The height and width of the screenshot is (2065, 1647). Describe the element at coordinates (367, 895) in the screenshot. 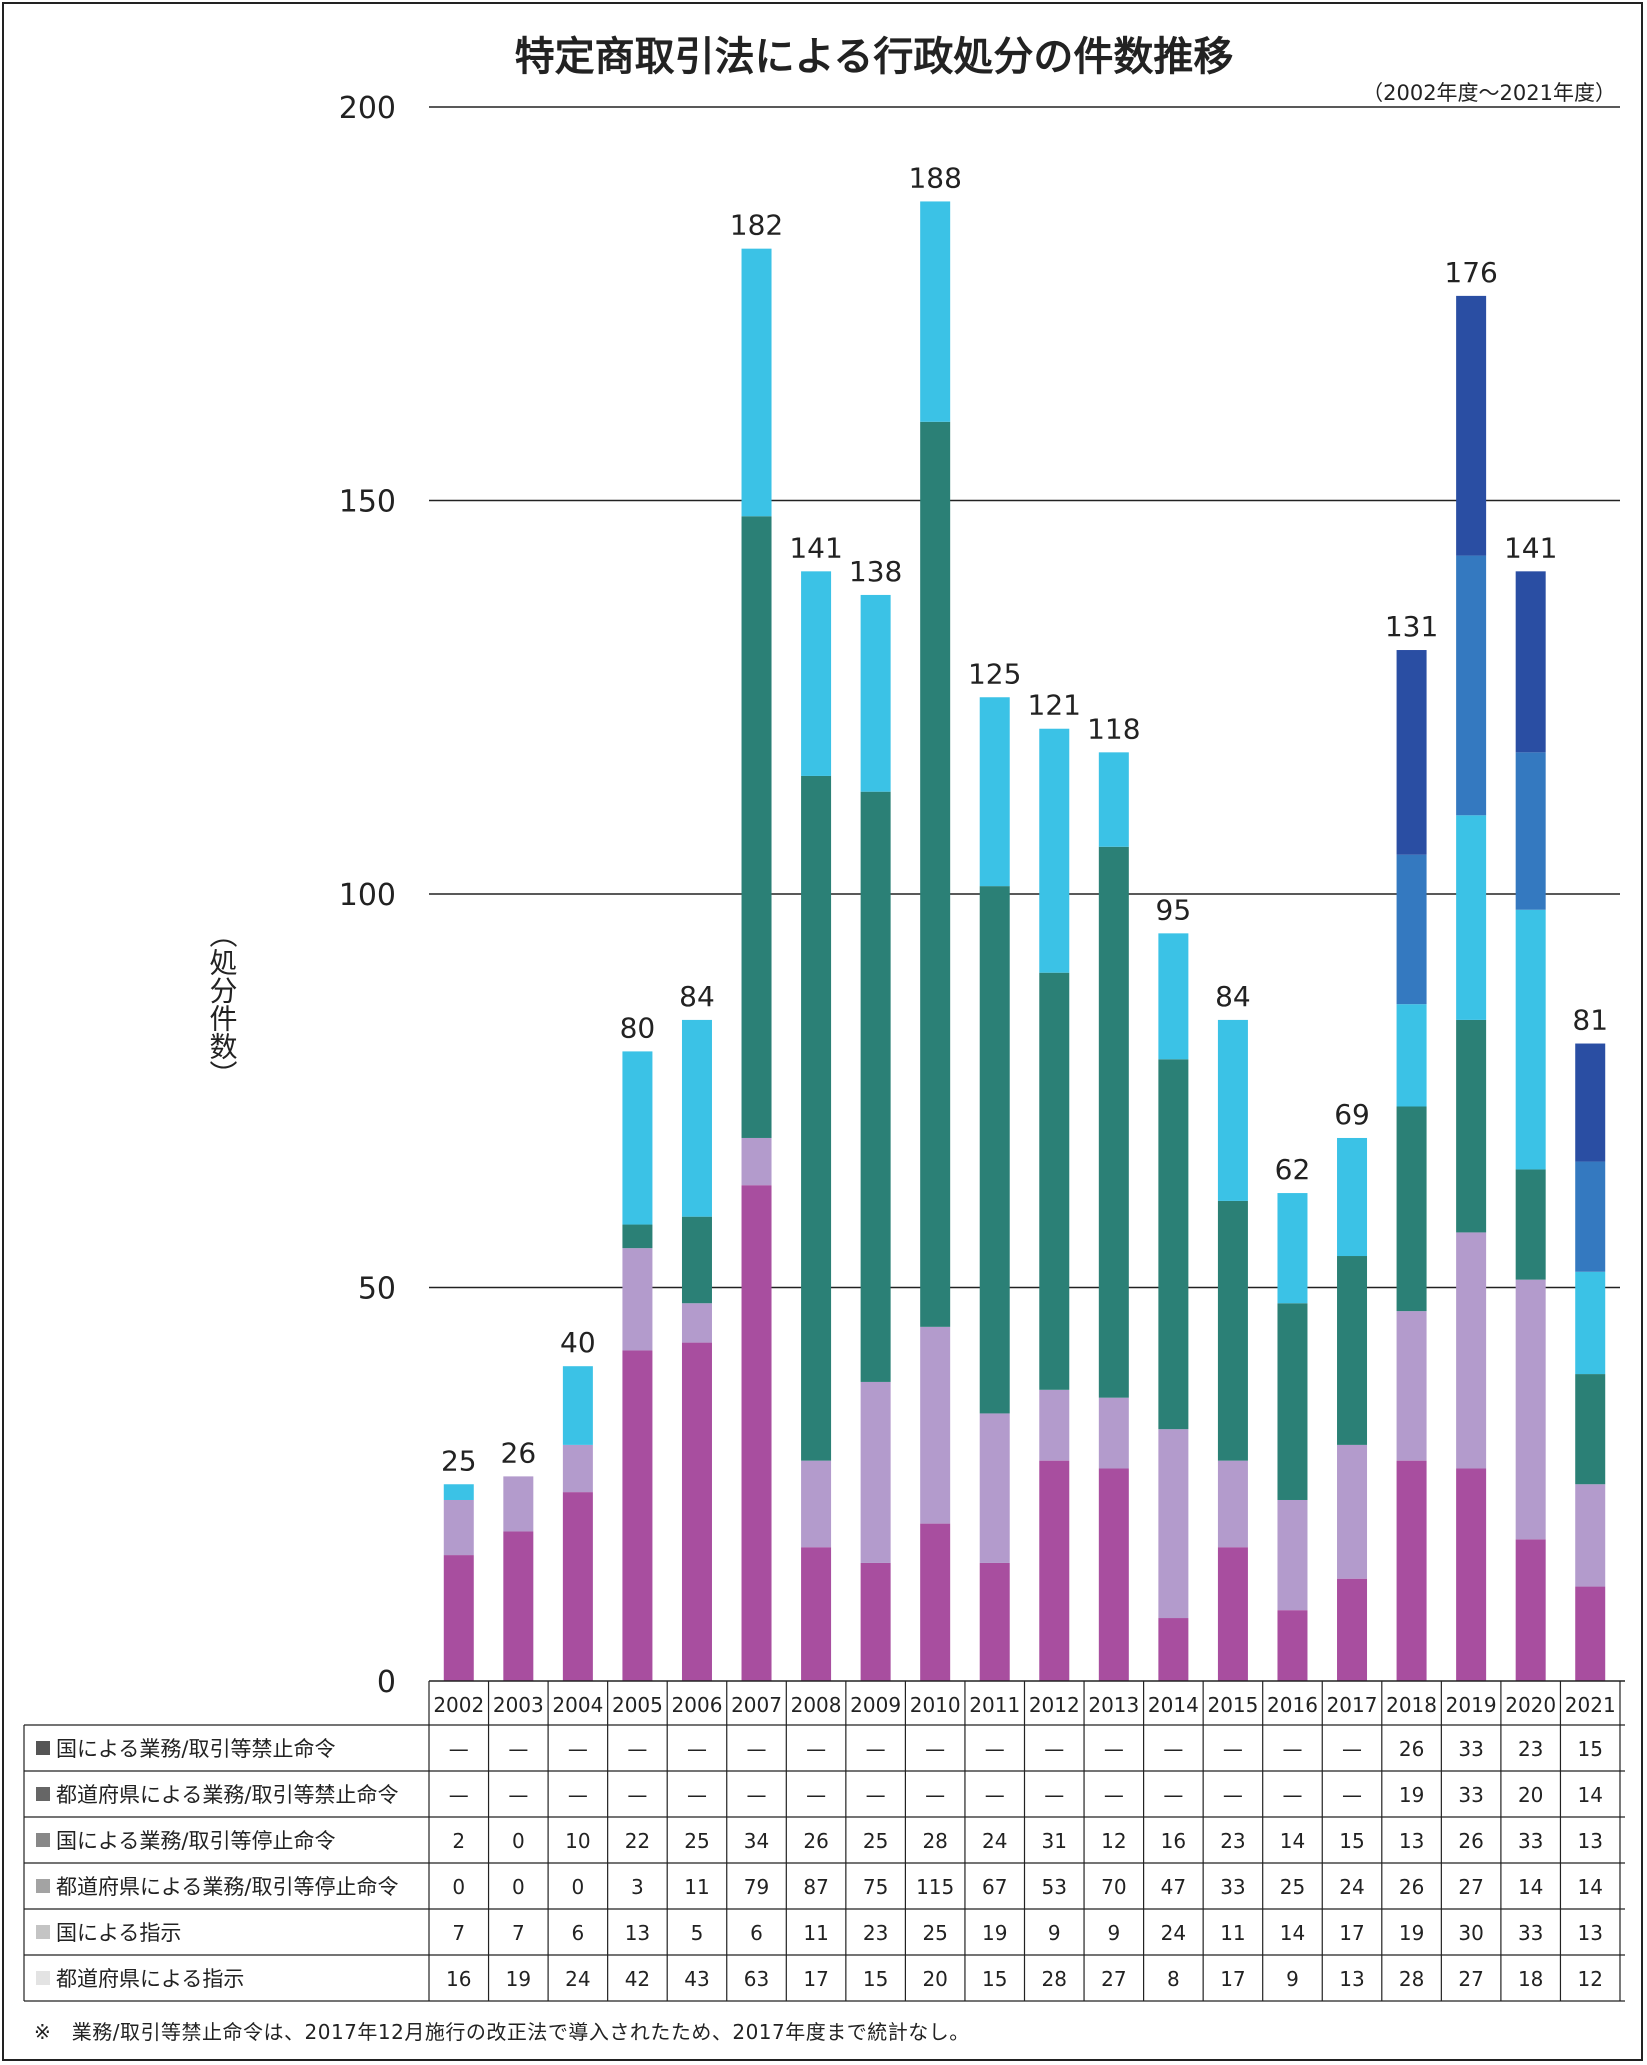

I see `y-tick-label: 100` at that location.